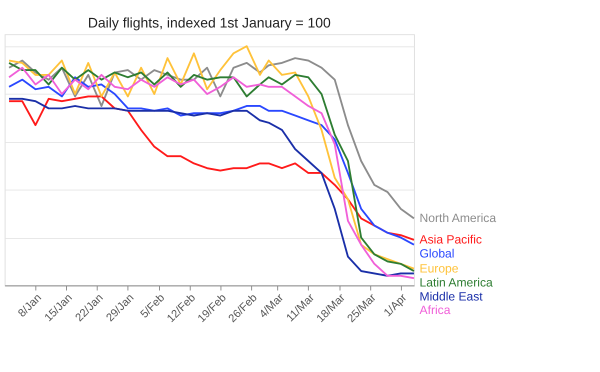  I want to click on series-label: Middle East, so click(452, 296).